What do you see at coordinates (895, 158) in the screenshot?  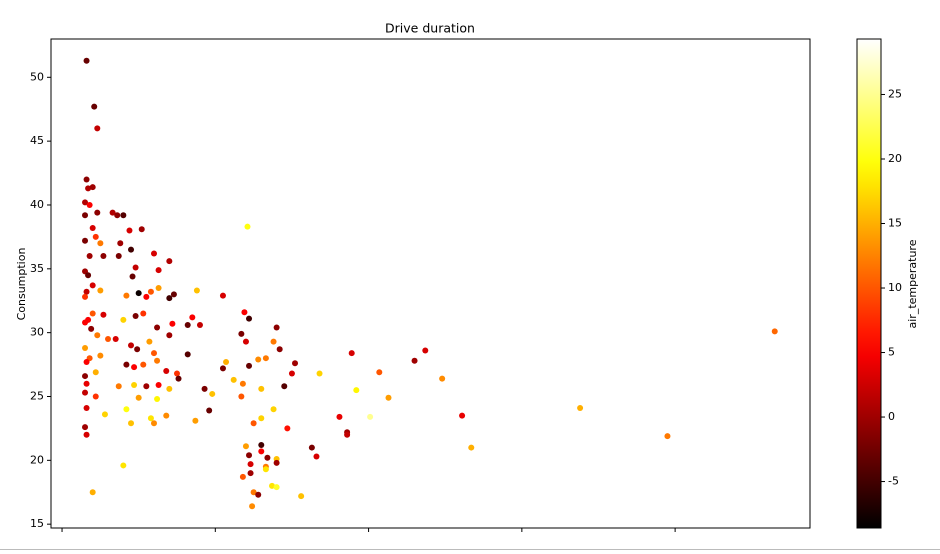 I see `colorbar-tick-label: 20` at bounding box center [895, 158].